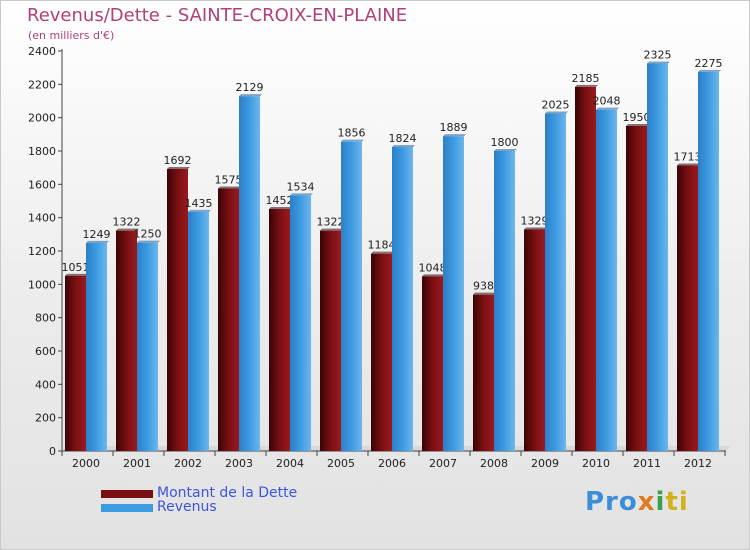 Image resolution: width=750 pixels, height=550 pixels. Describe the element at coordinates (250, 87) in the screenshot. I see `data-label-revenue: 2129` at that location.